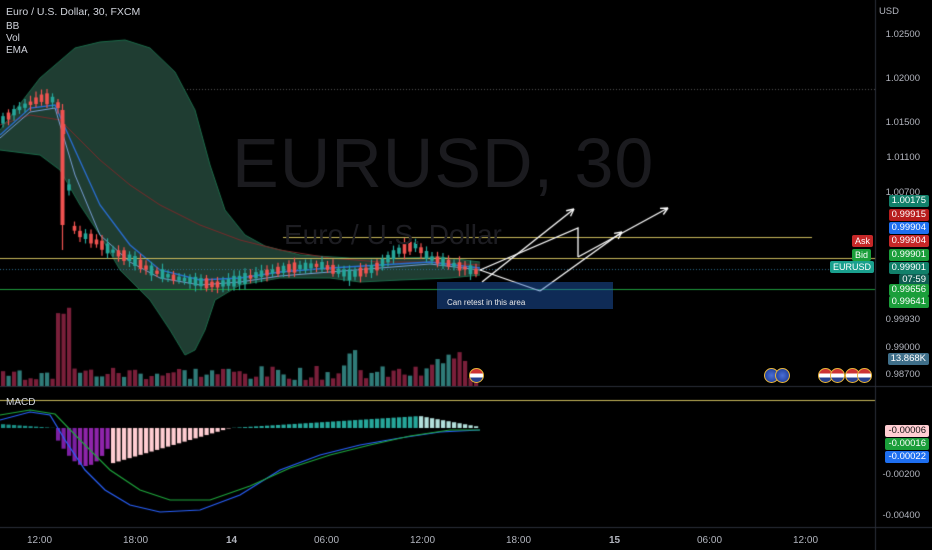 The width and height of the screenshot is (932, 550). What do you see at coordinates (903, 157) in the screenshot?
I see `price-tick: 1.01100` at bounding box center [903, 157].